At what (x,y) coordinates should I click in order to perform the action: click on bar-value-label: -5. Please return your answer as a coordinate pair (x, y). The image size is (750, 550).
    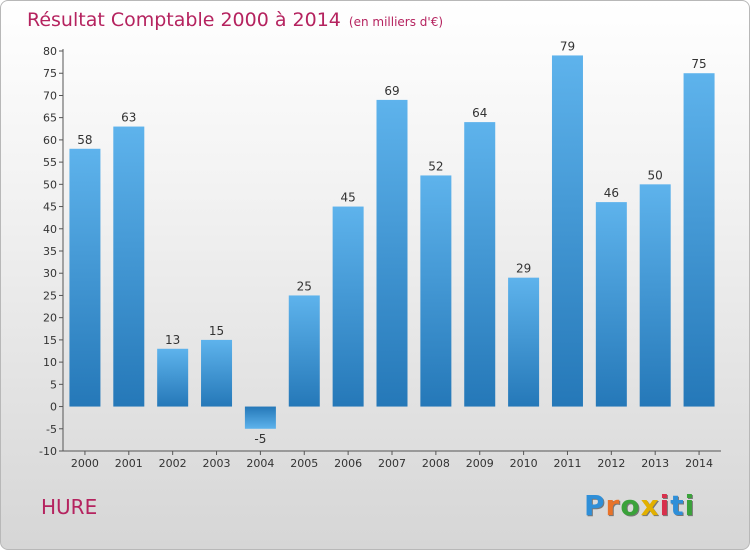
    Looking at the image, I should click on (260, 439).